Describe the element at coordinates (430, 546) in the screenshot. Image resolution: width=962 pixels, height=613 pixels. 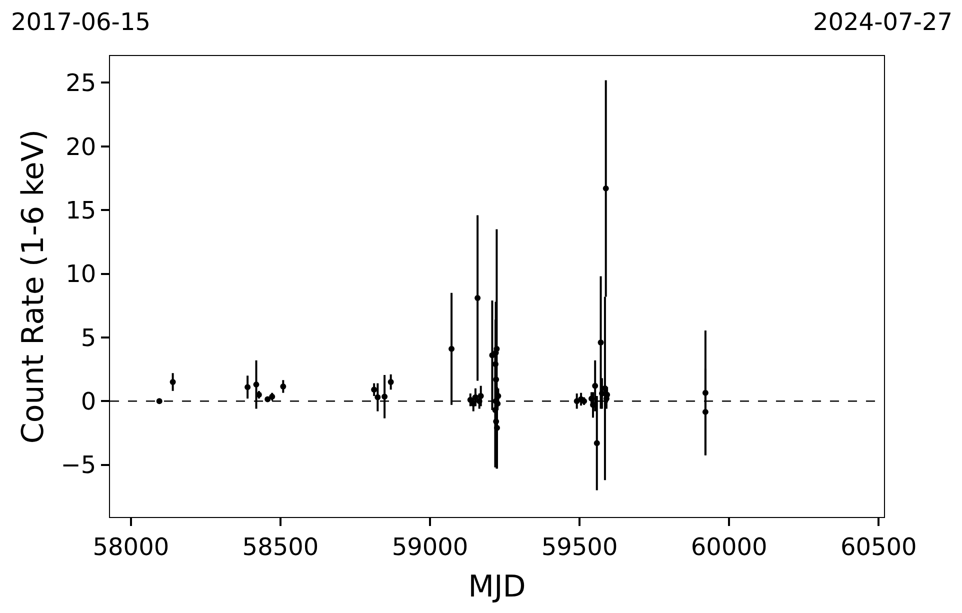
I see `x-tick-label: 59000` at that location.